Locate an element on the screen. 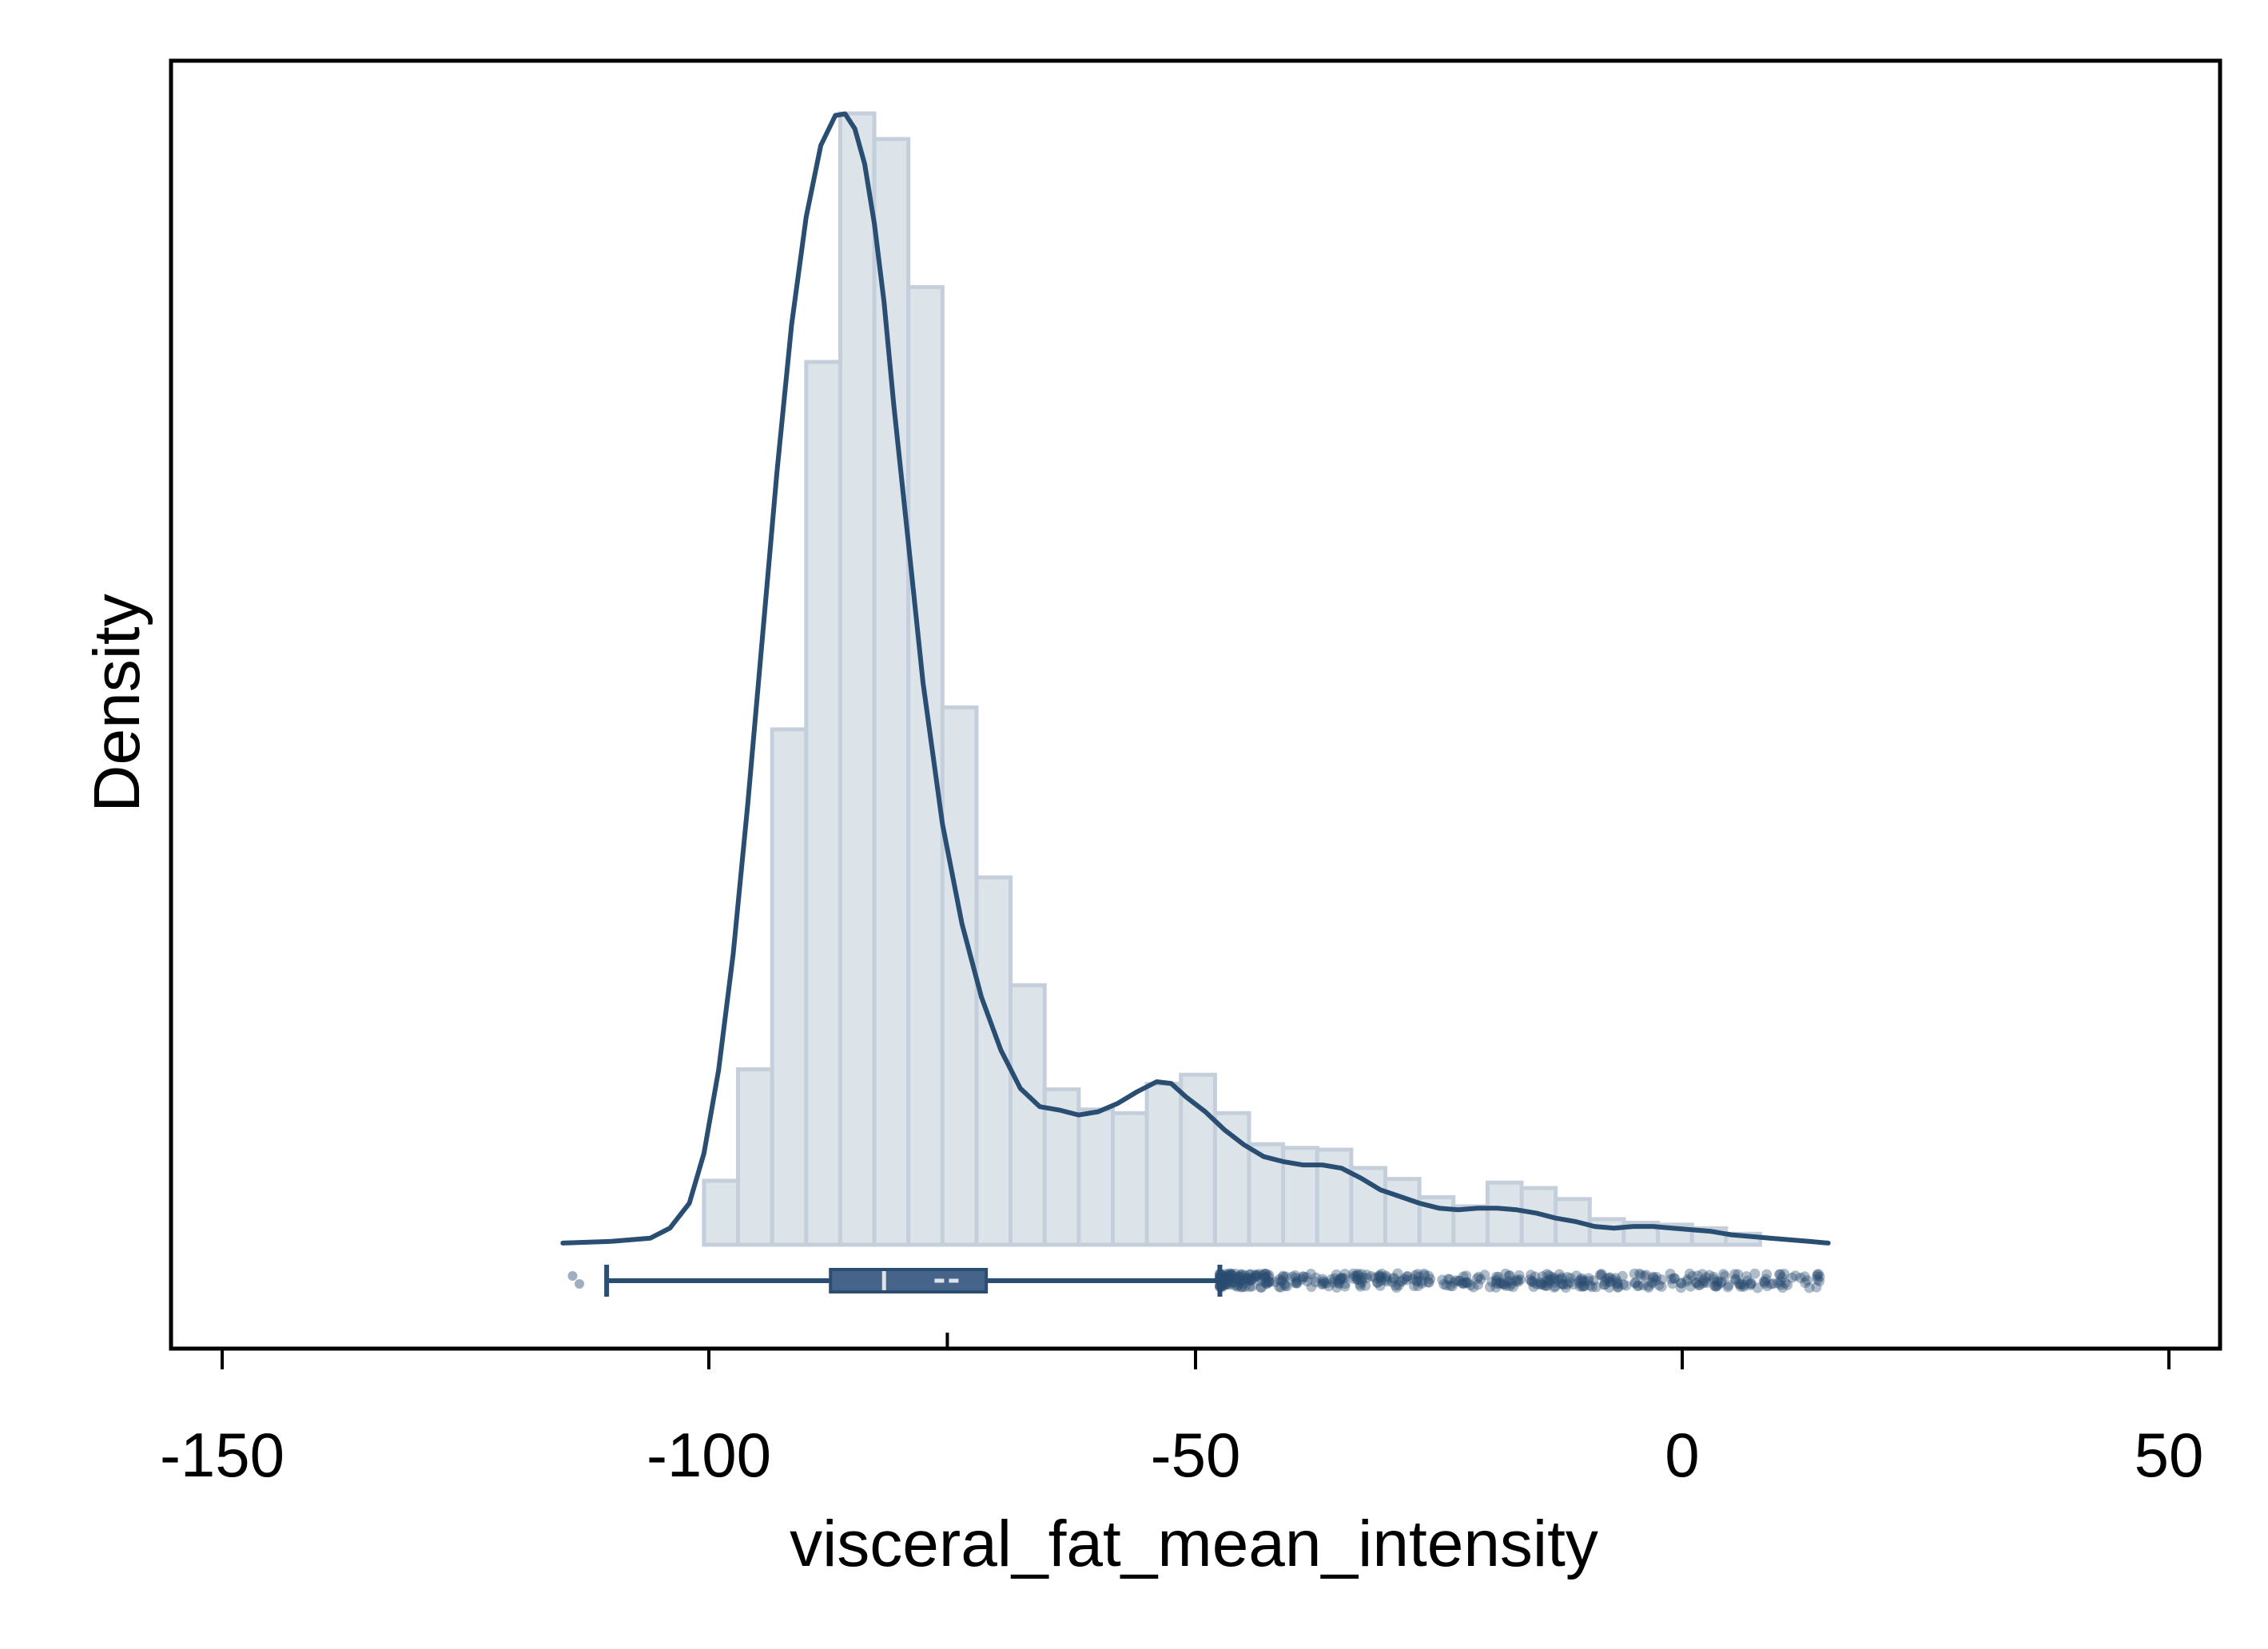 The width and height of the screenshot is (2268, 1649). x-axis-title: visceral_fat_mean_intensity is located at coordinates (1194, 1544).